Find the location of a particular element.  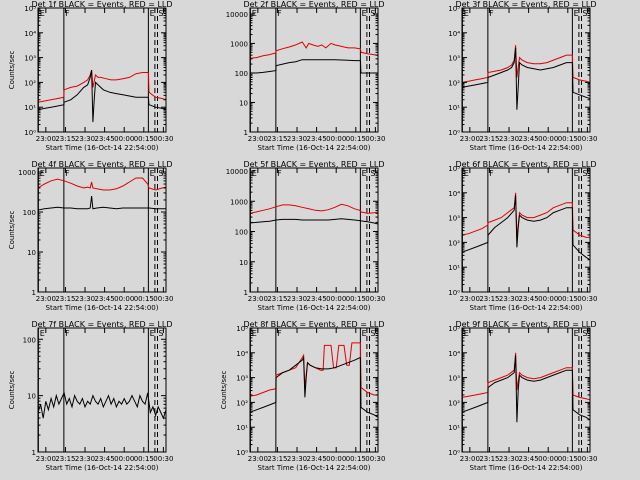

y-tick-label: 10⁵ is located at coordinates (454, 9).